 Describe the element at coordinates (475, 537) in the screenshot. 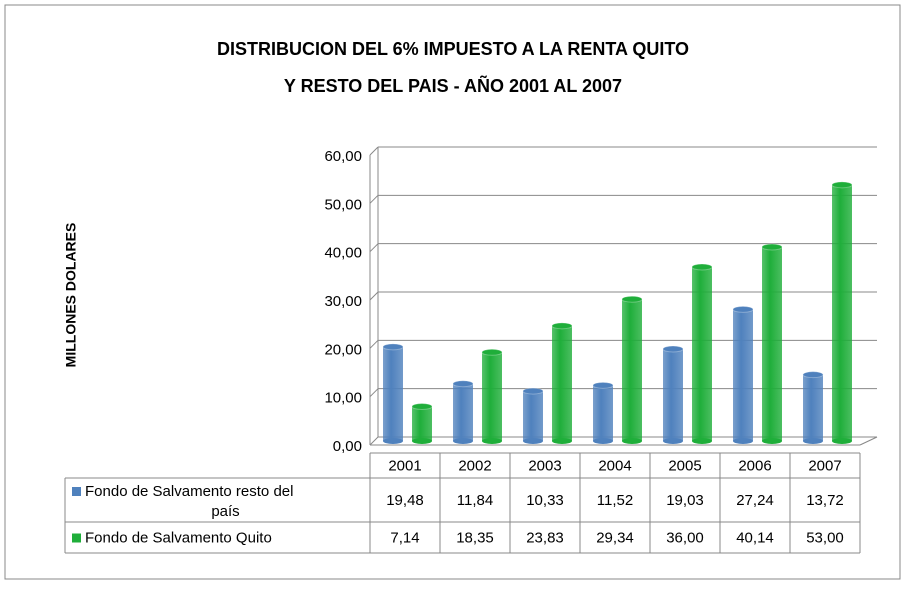

I see `table-value: 18,35` at that location.